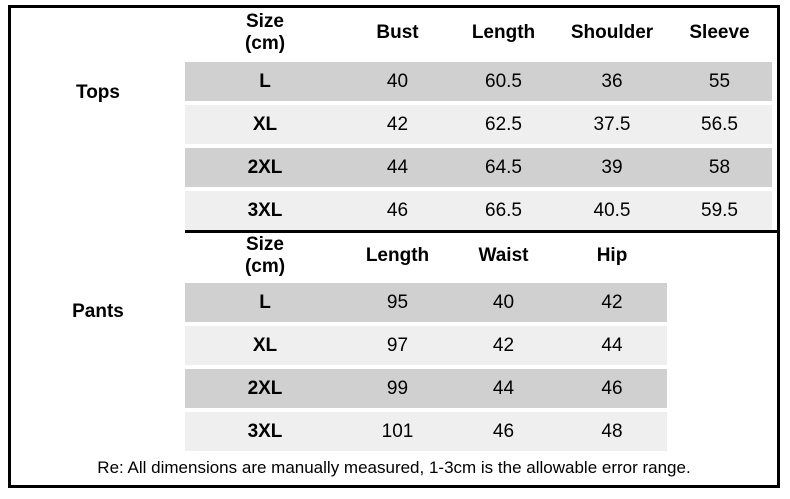  I want to click on value-cell: 62.5, so click(503, 124).